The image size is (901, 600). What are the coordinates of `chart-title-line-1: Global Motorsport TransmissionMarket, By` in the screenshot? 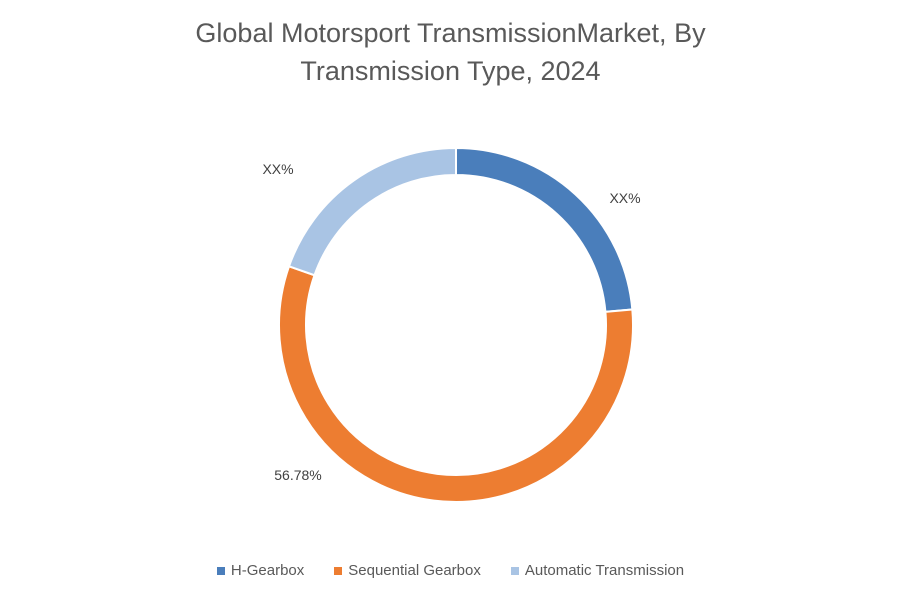 It's located at (450, 33).